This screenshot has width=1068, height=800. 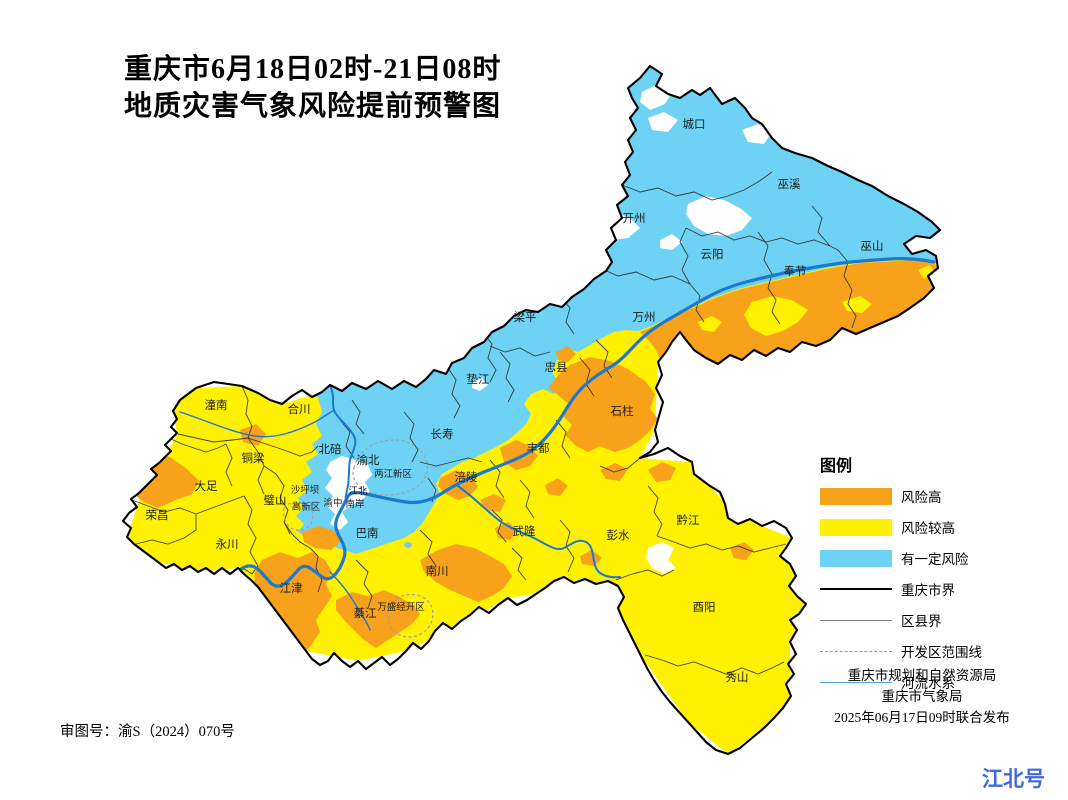 What do you see at coordinates (253, 458) in the screenshot?
I see `district-label: 铜梁` at bounding box center [253, 458].